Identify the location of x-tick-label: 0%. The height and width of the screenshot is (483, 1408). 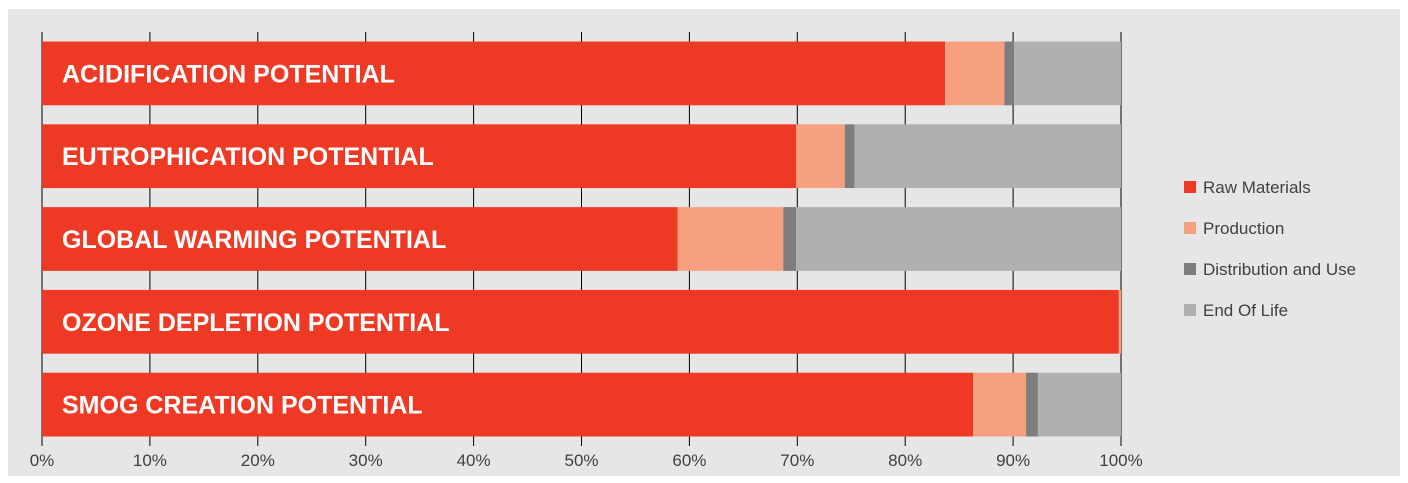
(42, 460).